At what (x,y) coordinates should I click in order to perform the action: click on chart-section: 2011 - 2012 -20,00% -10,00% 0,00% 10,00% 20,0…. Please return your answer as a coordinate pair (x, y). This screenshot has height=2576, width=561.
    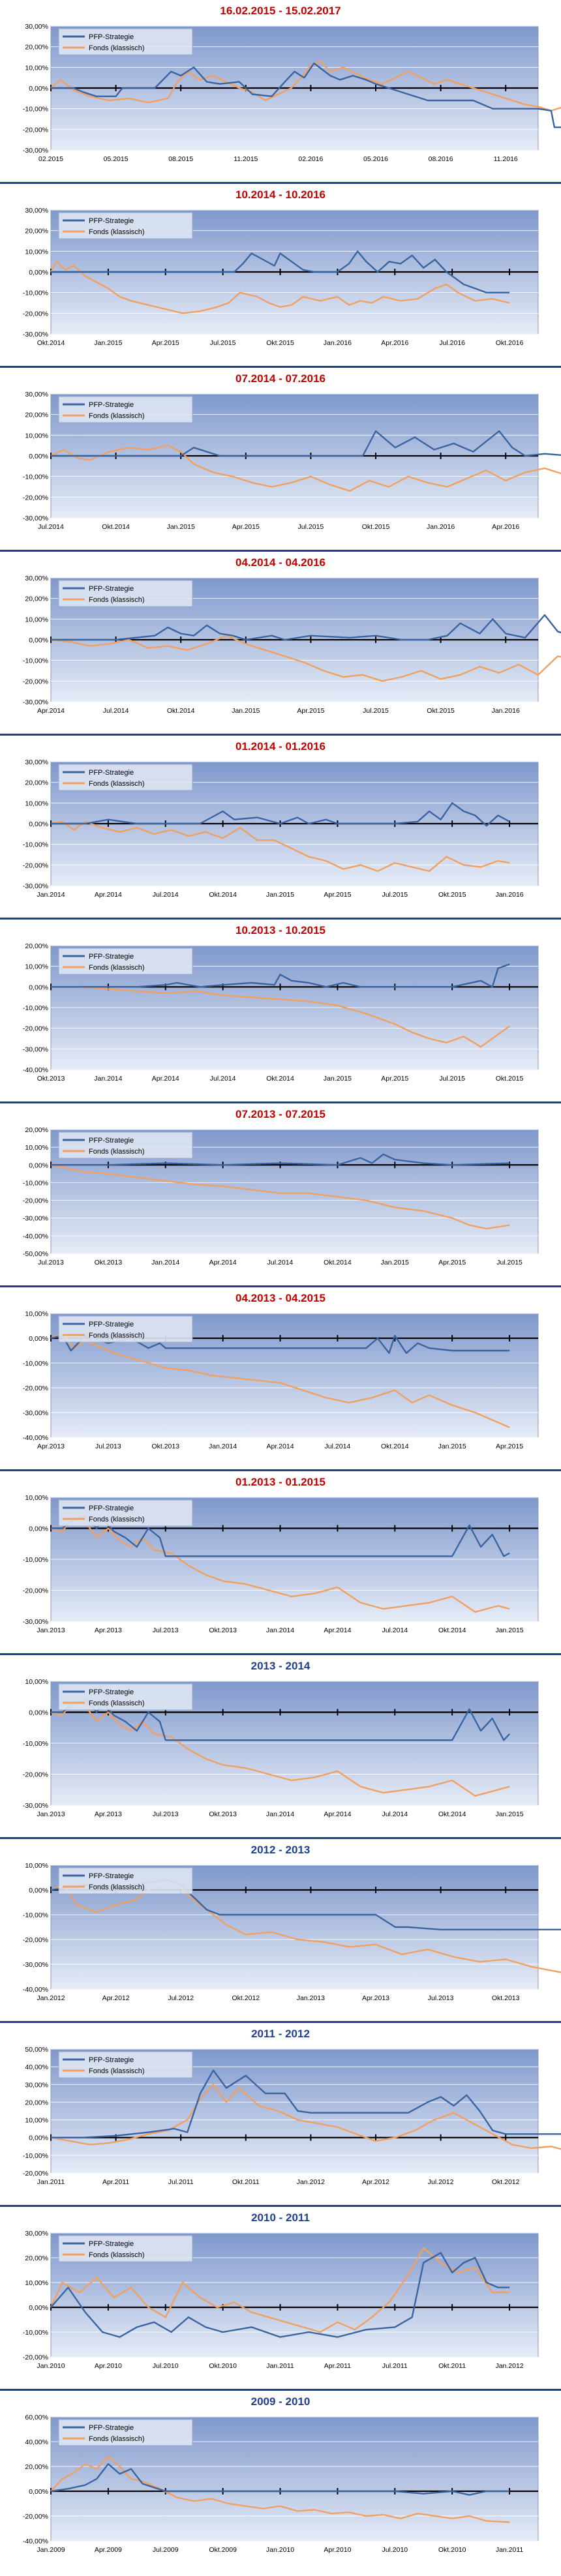
    Looking at the image, I should click on (280, 2115).